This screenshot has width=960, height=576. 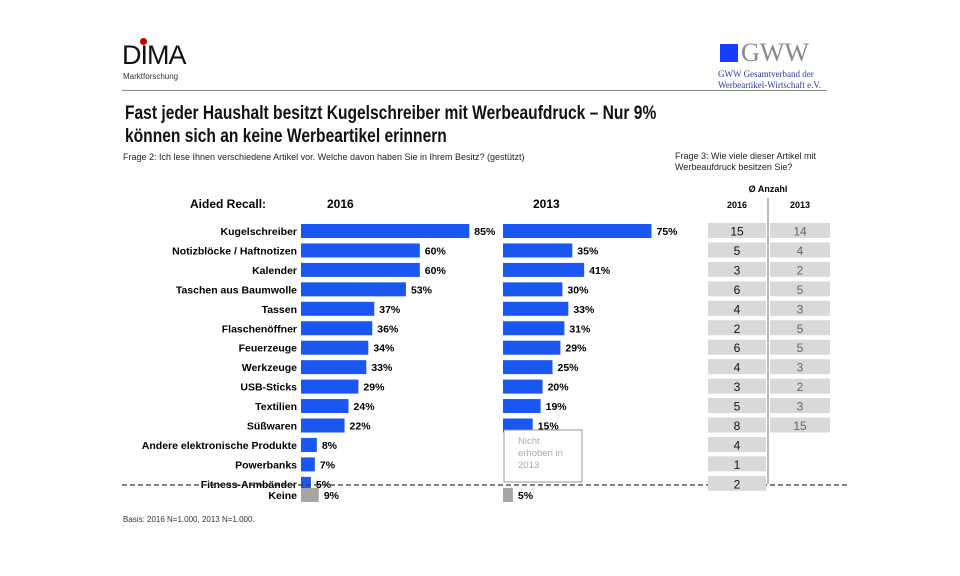 What do you see at coordinates (151, 76) in the screenshot?
I see `dima-logo-subtitle: Marktforschung` at bounding box center [151, 76].